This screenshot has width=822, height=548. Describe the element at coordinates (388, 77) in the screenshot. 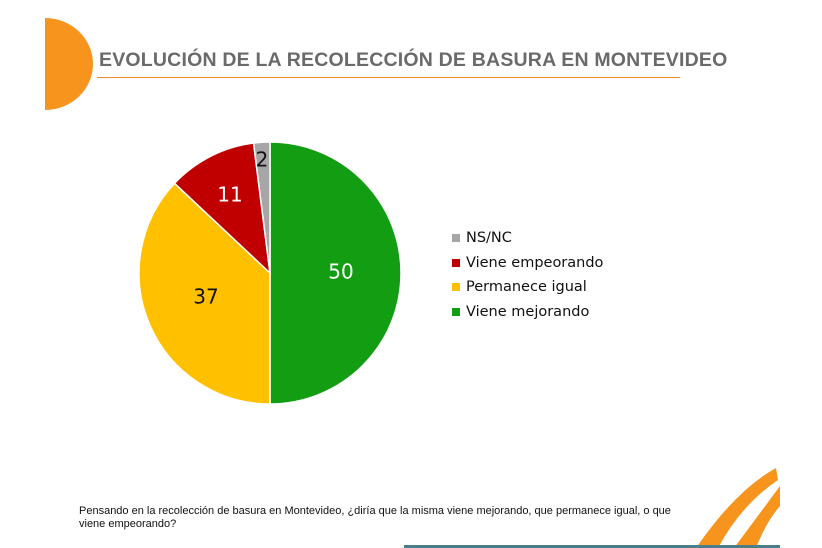

I see `title-underline` at that location.